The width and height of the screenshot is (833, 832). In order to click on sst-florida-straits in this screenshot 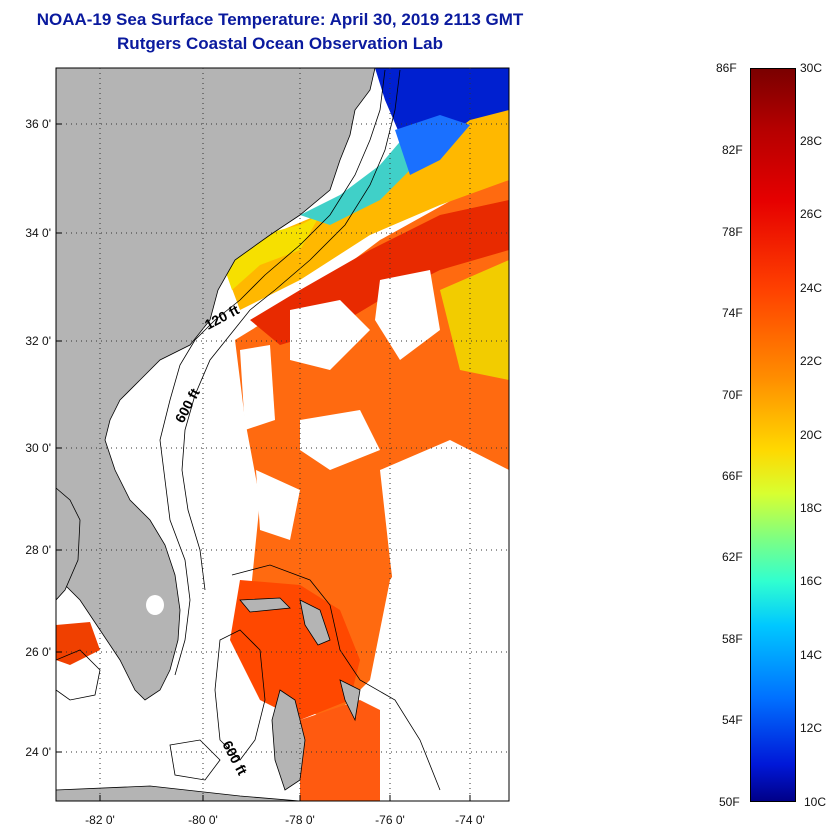, I will do `click(78, 643)`.